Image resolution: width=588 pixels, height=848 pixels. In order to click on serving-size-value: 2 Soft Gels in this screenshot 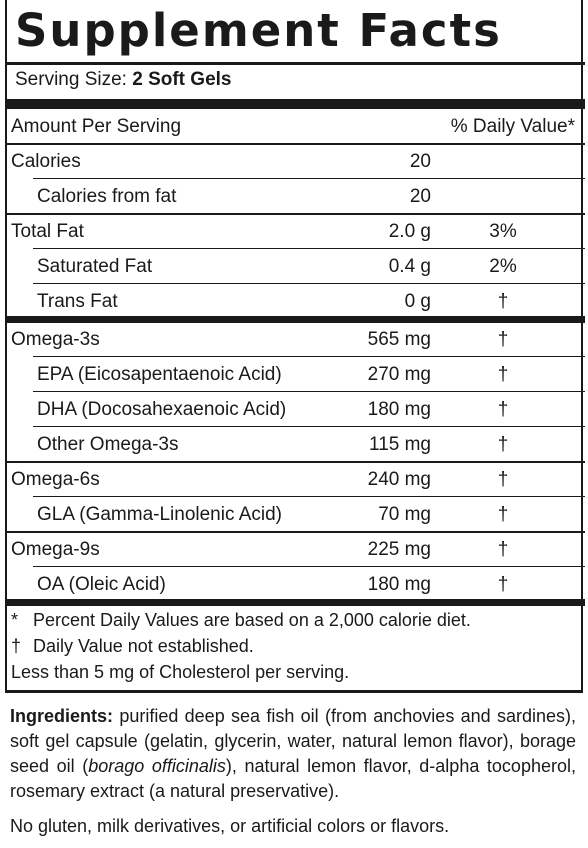, I will do `click(182, 79)`.